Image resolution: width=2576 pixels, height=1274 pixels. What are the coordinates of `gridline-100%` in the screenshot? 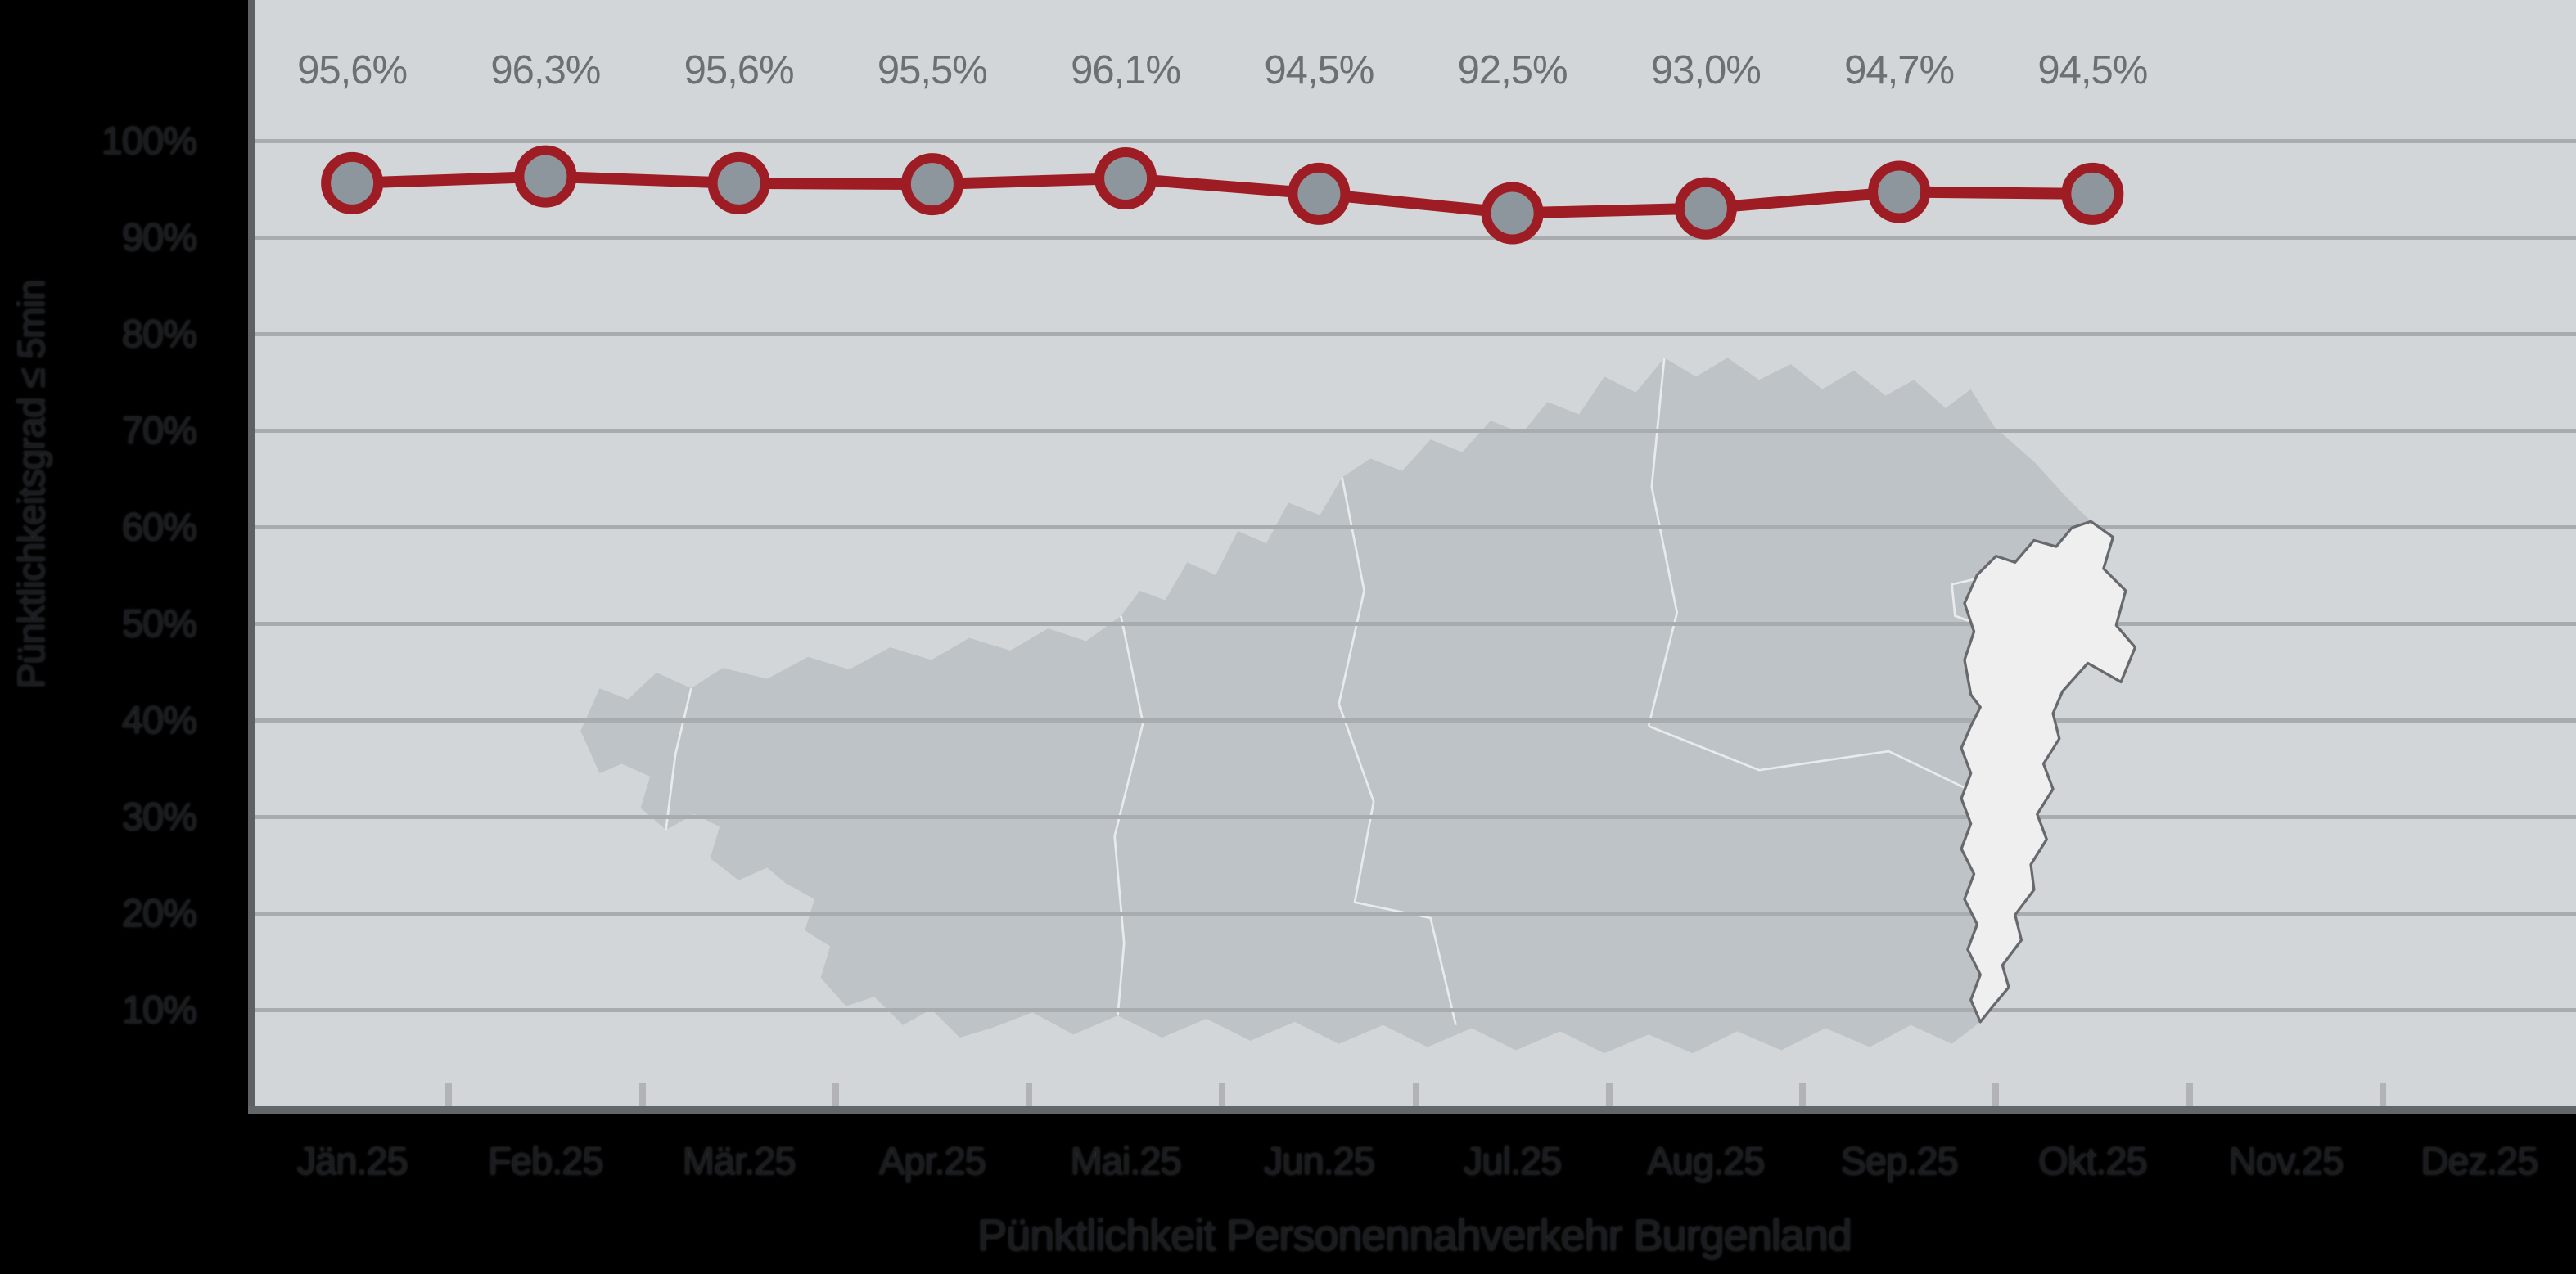 It's located at (1415, 141).